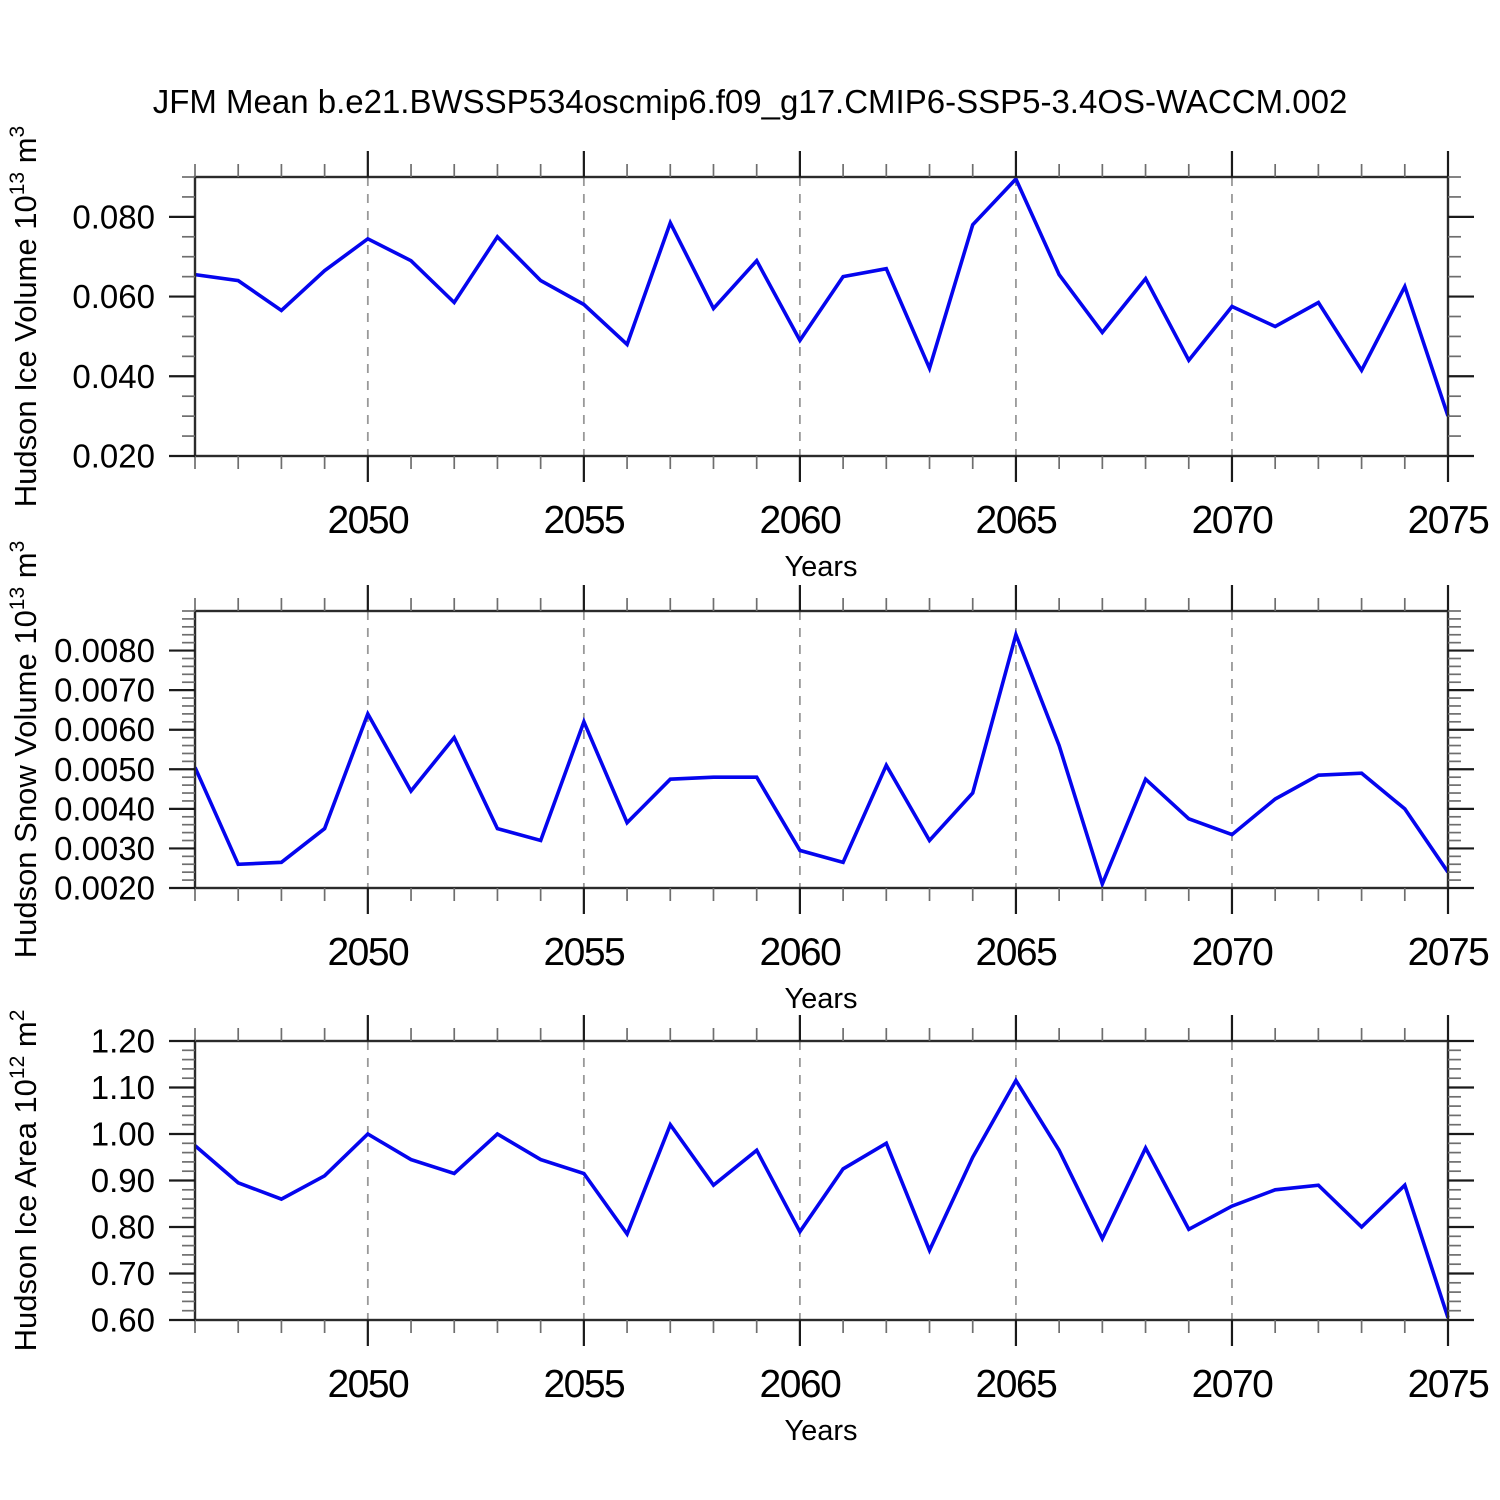 This screenshot has width=1500, height=1500. What do you see at coordinates (113, 376) in the screenshot?
I see `y-tick-label-0.040: 0.040` at bounding box center [113, 376].